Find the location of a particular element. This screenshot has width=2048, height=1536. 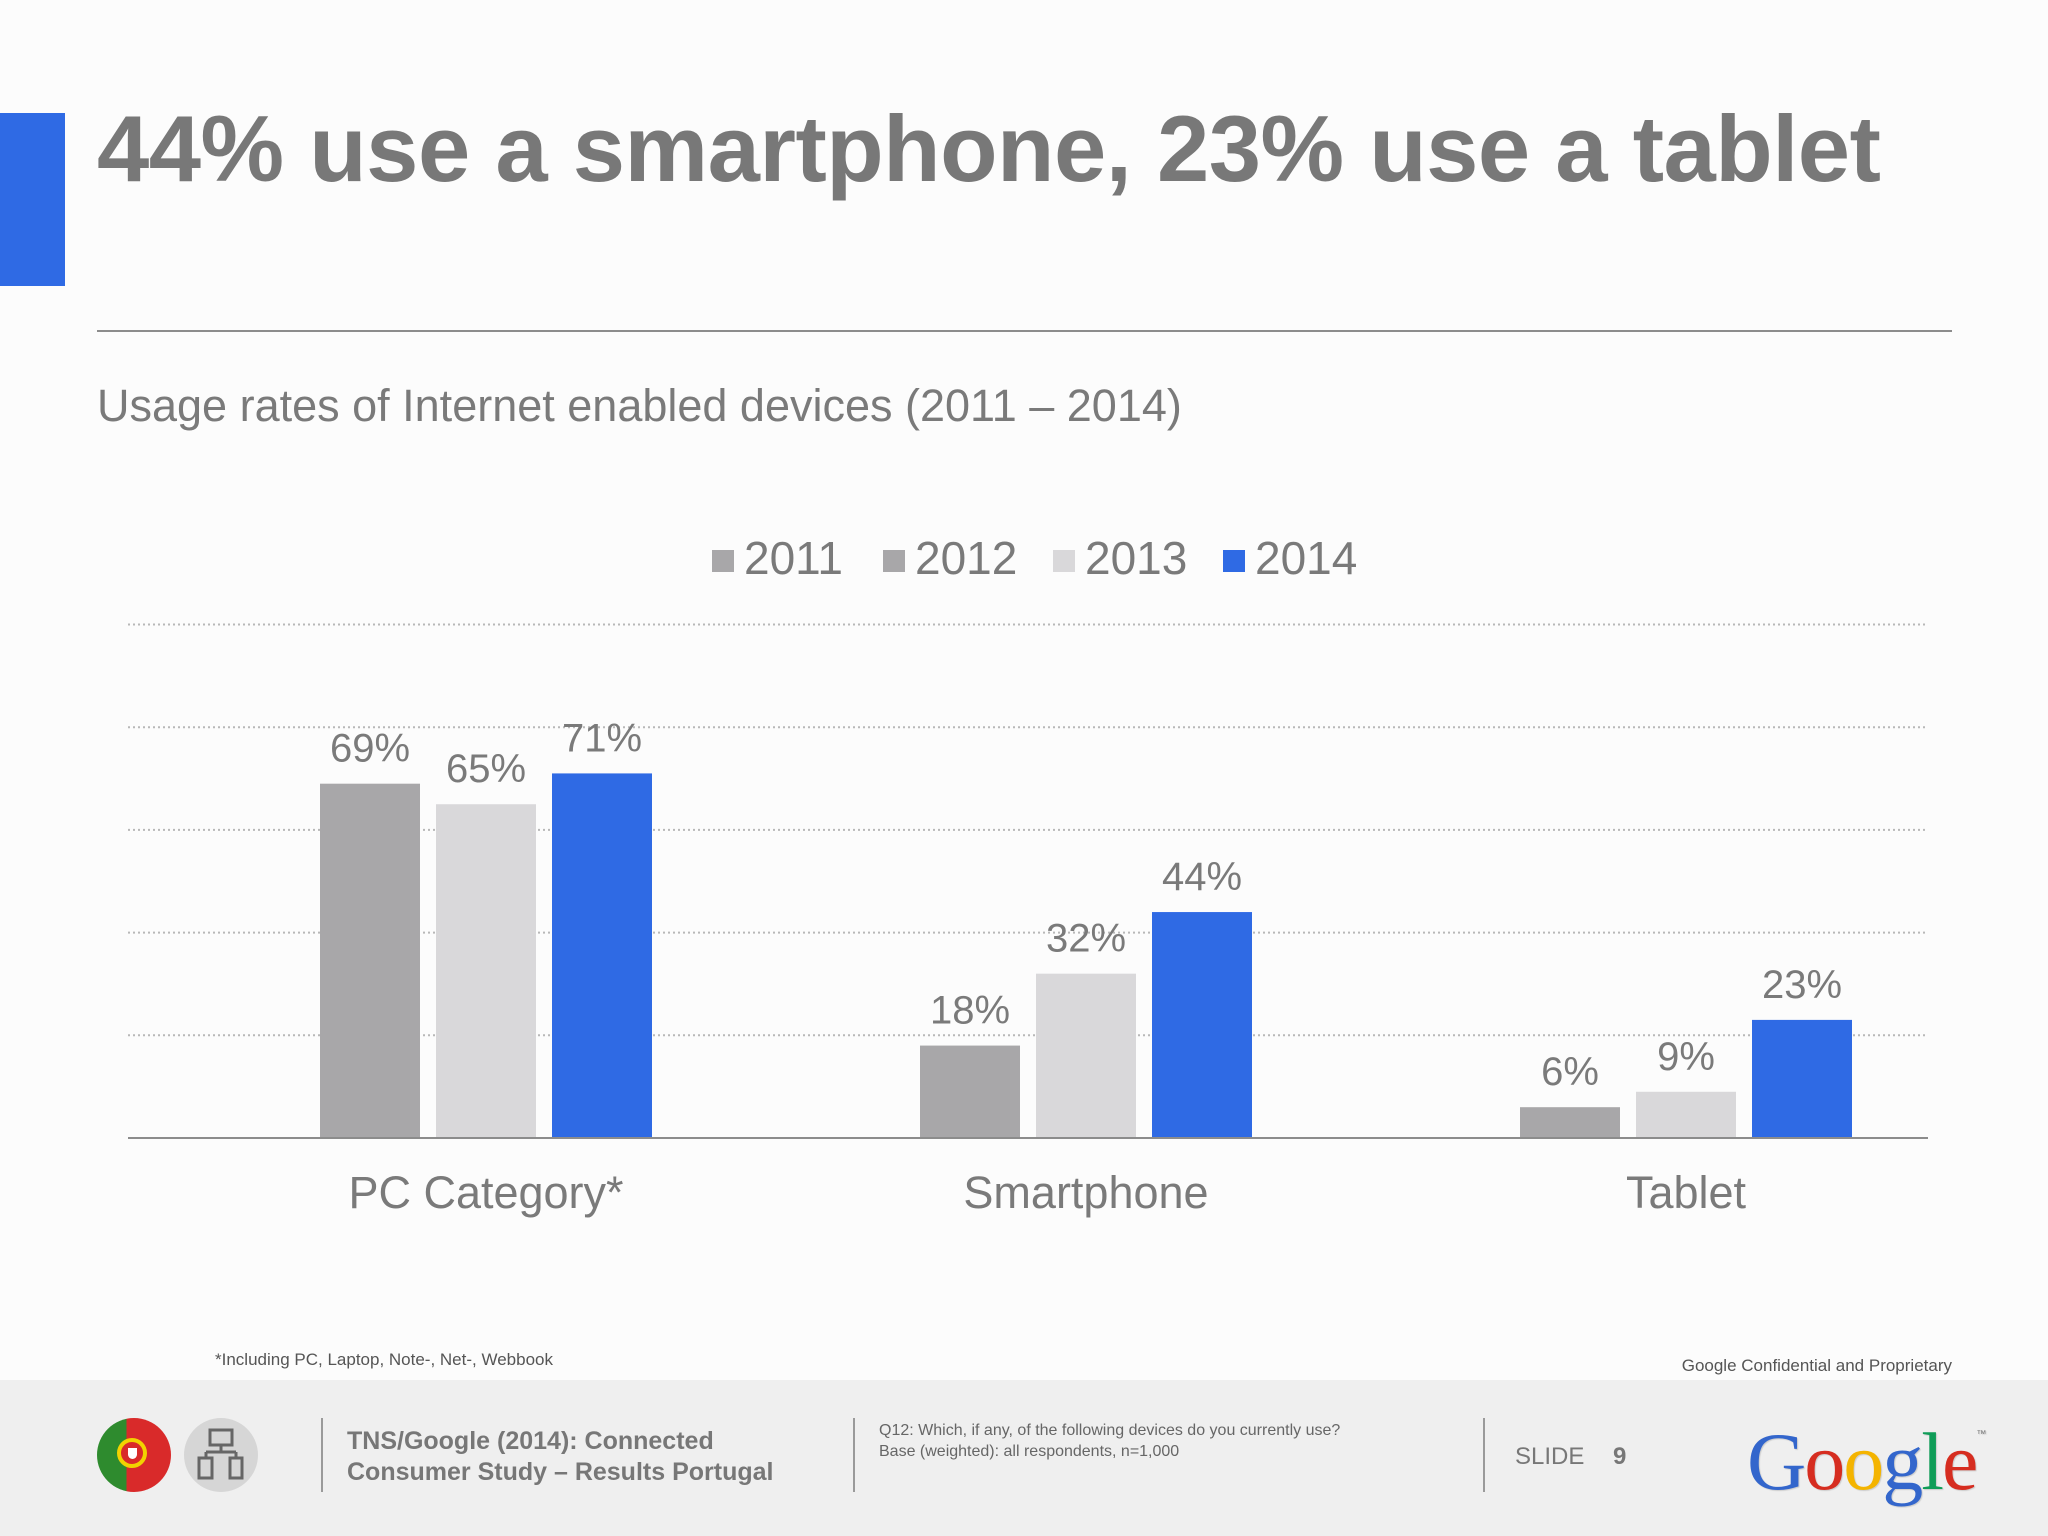

title-divider is located at coordinates (1024, 331).